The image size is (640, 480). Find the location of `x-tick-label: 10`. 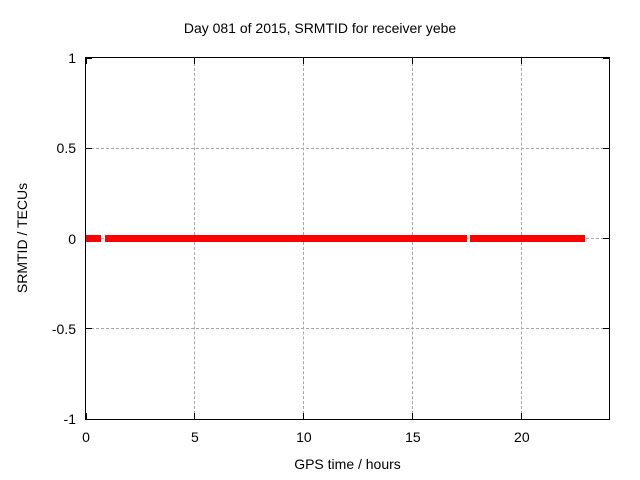

x-tick-label: 10 is located at coordinates (304, 437).